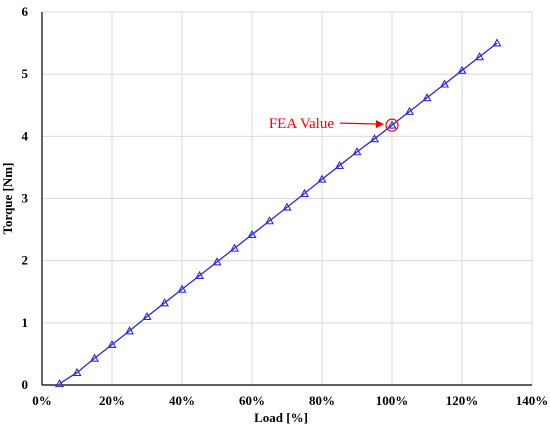  Describe the element at coordinates (182, 400) in the screenshot. I see `x-tick-label: 40%` at that location.